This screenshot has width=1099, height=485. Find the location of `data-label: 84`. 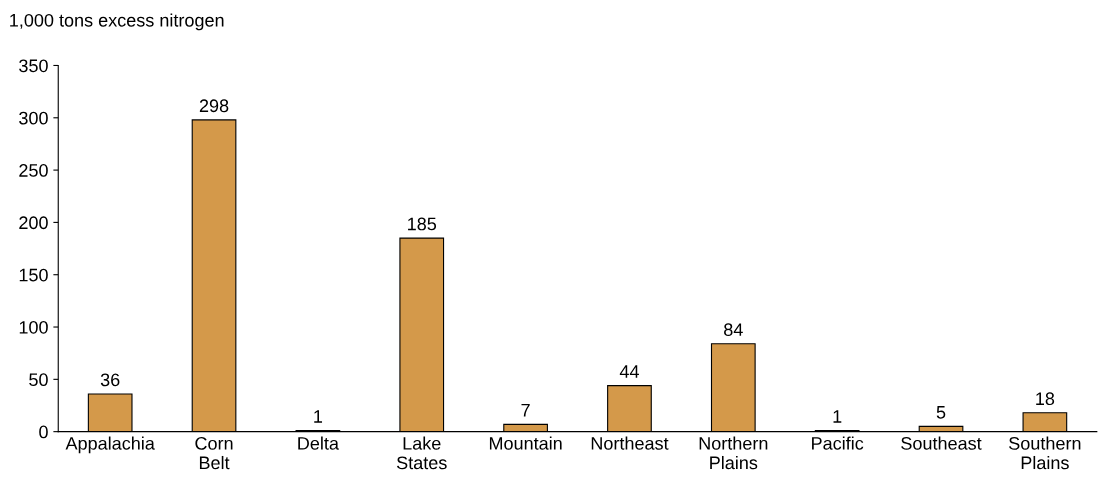

data-label: 84 is located at coordinates (733, 330).